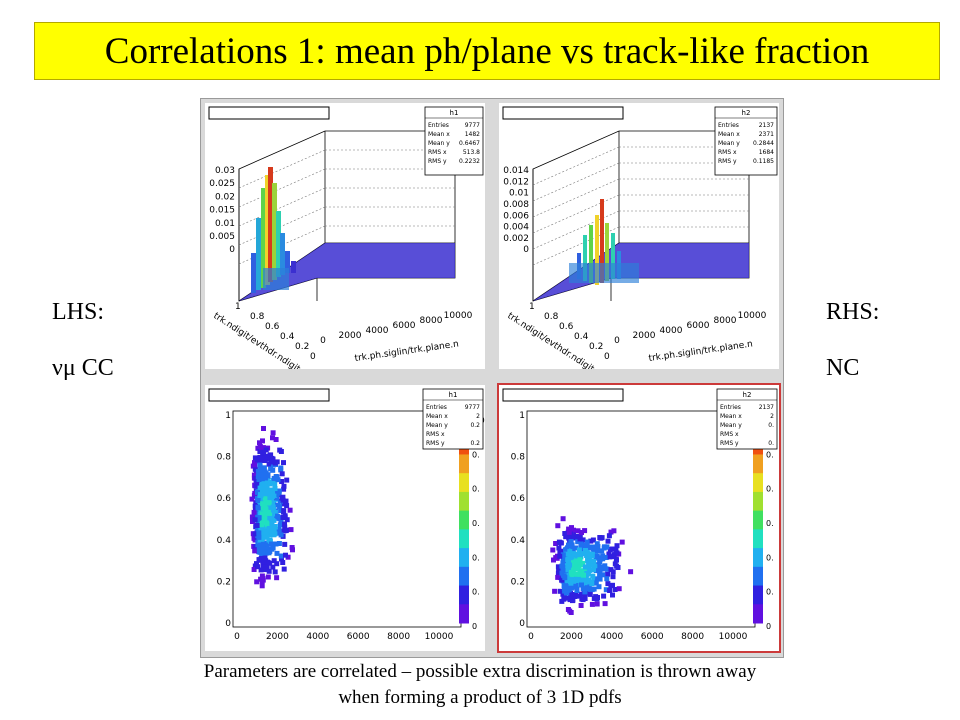 The width and height of the screenshot is (960, 720). I want to click on z-tick-label: 0.004, so click(516, 228).